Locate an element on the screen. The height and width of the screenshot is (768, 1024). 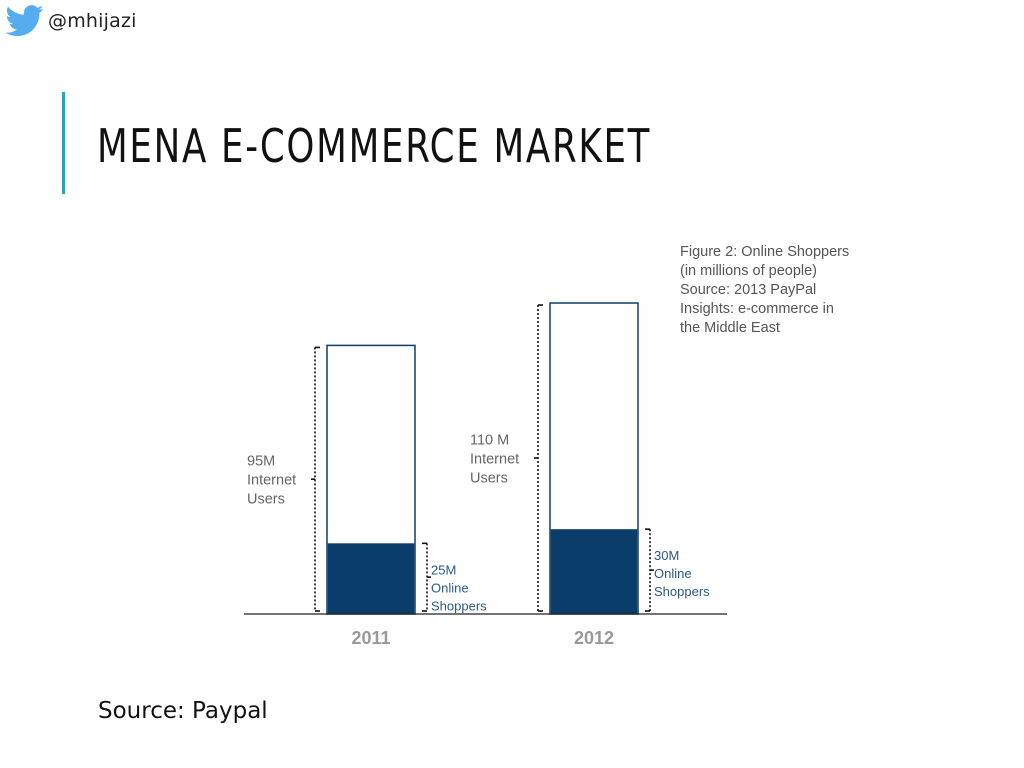
bar-online-shoppers-2012 is located at coordinates (594, 571).